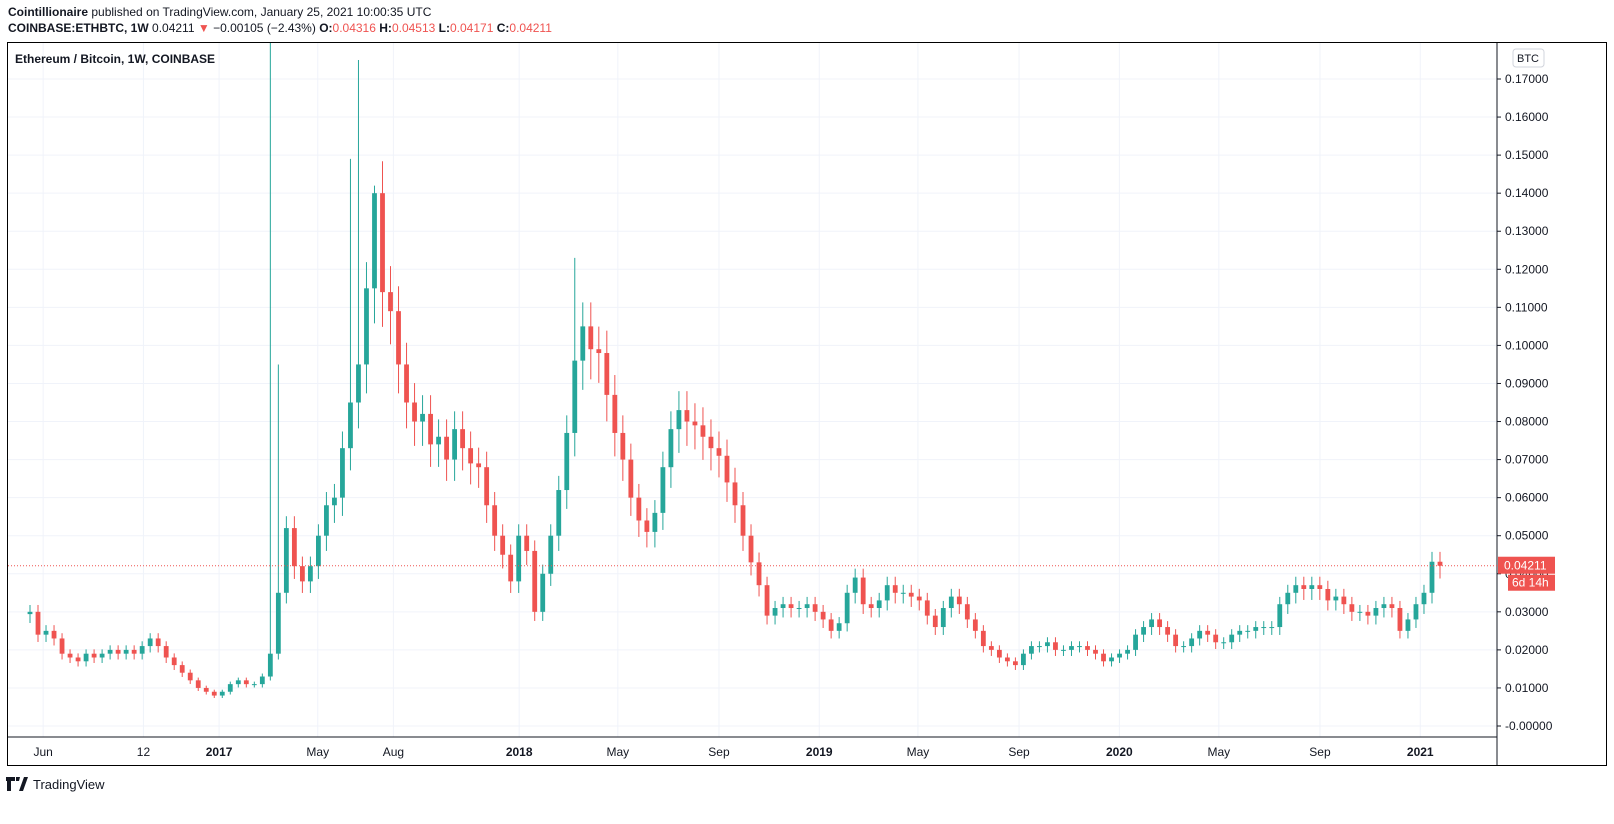  I want to click on footer-brand: TradingView, so click(69, 784).